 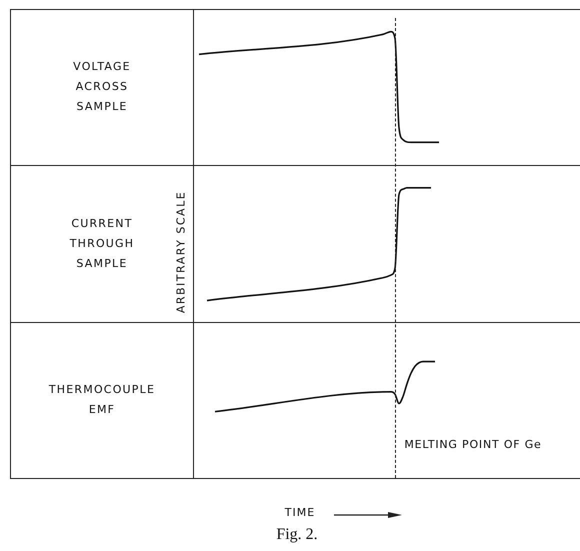 I want to click on text: CURRENT THROUGH SAMPLE, so click(x=102, y=244).